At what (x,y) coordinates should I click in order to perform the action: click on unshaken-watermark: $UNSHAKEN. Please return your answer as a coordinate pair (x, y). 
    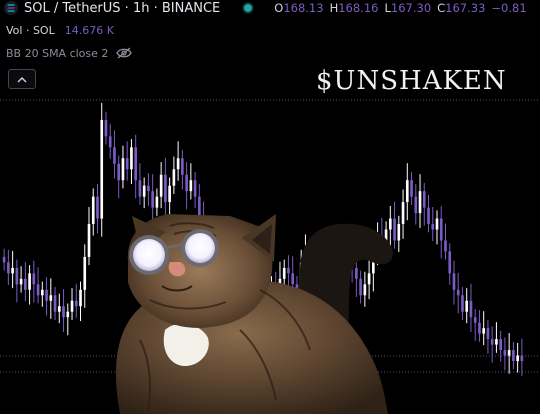
    Looking at the image, I should click on (411, 81).